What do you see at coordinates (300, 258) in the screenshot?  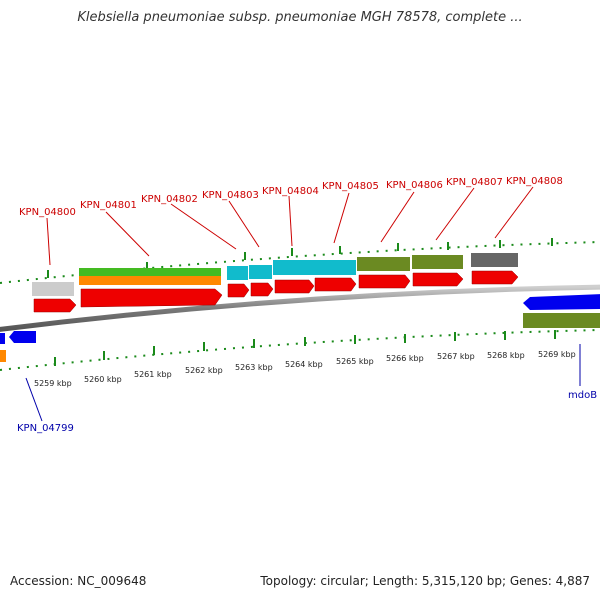 I see `forward-major-ticks` at bounding box center [300, 258].